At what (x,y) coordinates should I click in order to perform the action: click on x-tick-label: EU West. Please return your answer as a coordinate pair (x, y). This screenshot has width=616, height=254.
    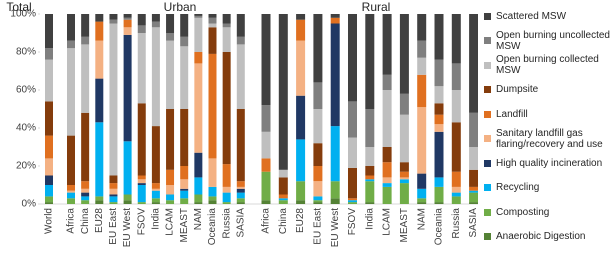
    Looking at the image, I should click on (335, 227).